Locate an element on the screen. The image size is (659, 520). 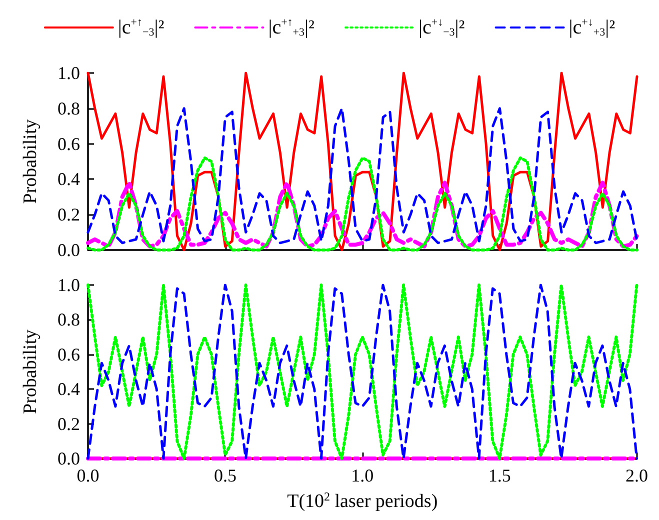
x-tick-label: 2.0 is located at coordinates (637, 476).